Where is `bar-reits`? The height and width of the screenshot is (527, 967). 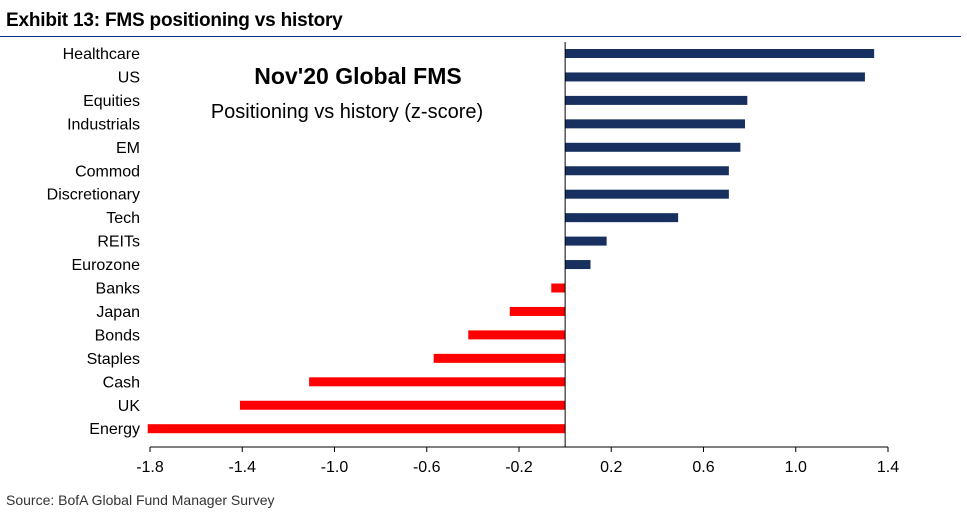 bar-reits is located at coordinates (586, 241).